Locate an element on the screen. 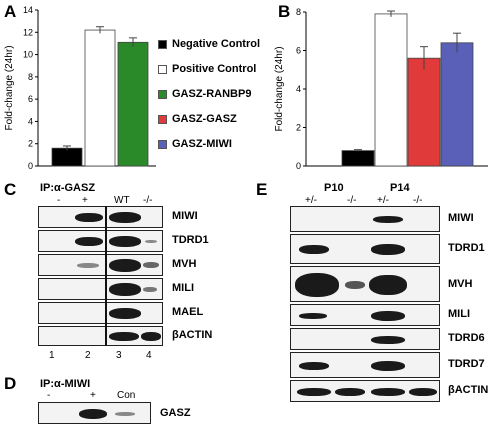  blot-e-tdrd1 is located at coordinates (365, 249).